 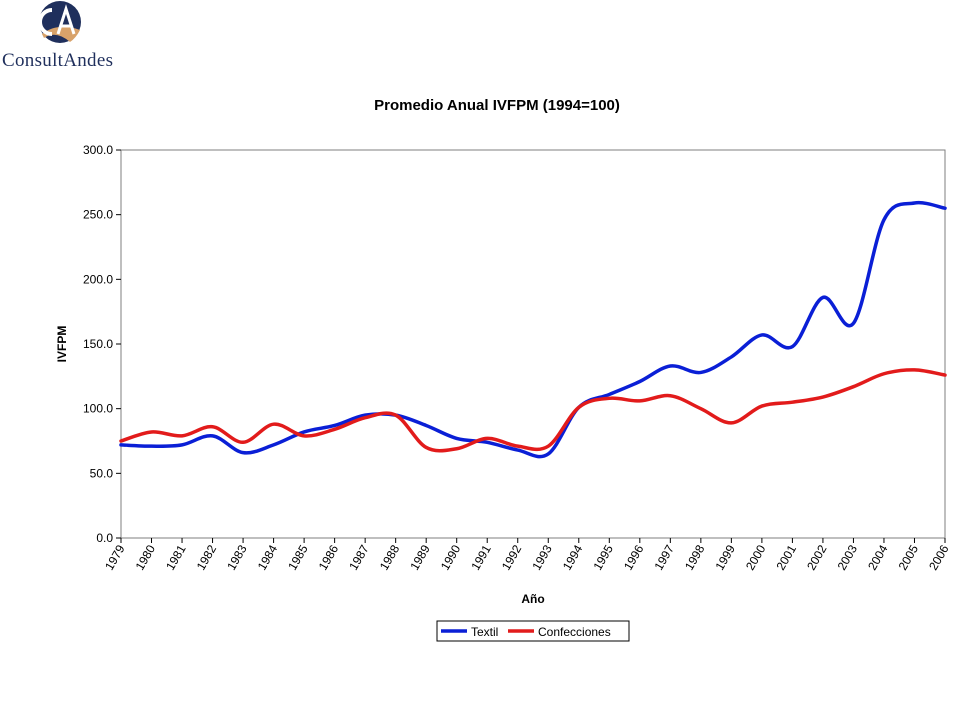 What do you see at coordinates (62, 344) in the screenshot?
I see `y-axis-title: IVFPM` at bounding box center [62, 344].